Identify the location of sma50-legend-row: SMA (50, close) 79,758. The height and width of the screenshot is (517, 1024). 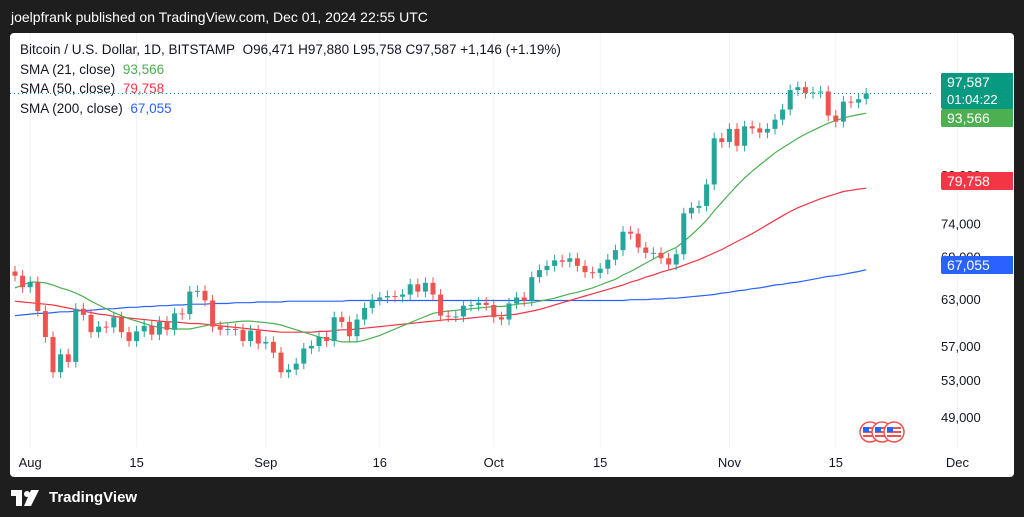
(290, 89).